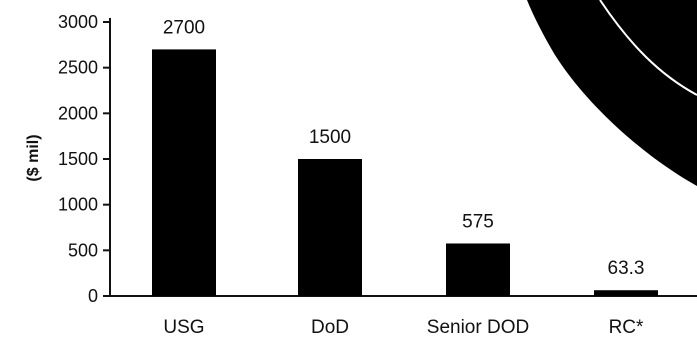 This screenshot has height=337, width=697. What do you see at coordinates (648, 48) in the screenshot?
I see `decor-line` at bounding box center [648, 48].